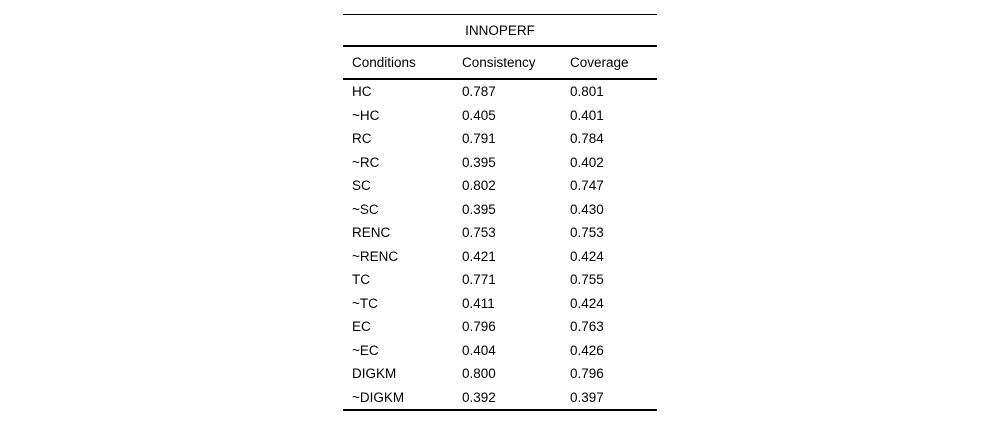  Describe the element at coordinates (500, 257) in the screenshot. I see `table-row: ~RENC 0.421 0.424` at that location.